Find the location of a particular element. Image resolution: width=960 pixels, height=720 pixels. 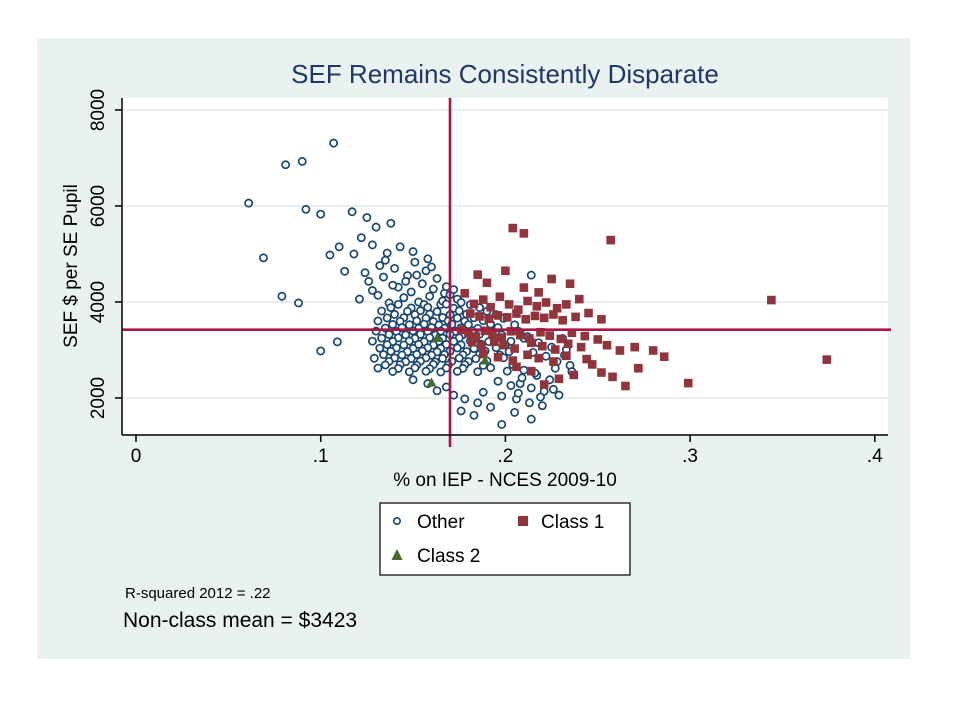

y-tick-label: 6000 is located at coordinates (98, 206).